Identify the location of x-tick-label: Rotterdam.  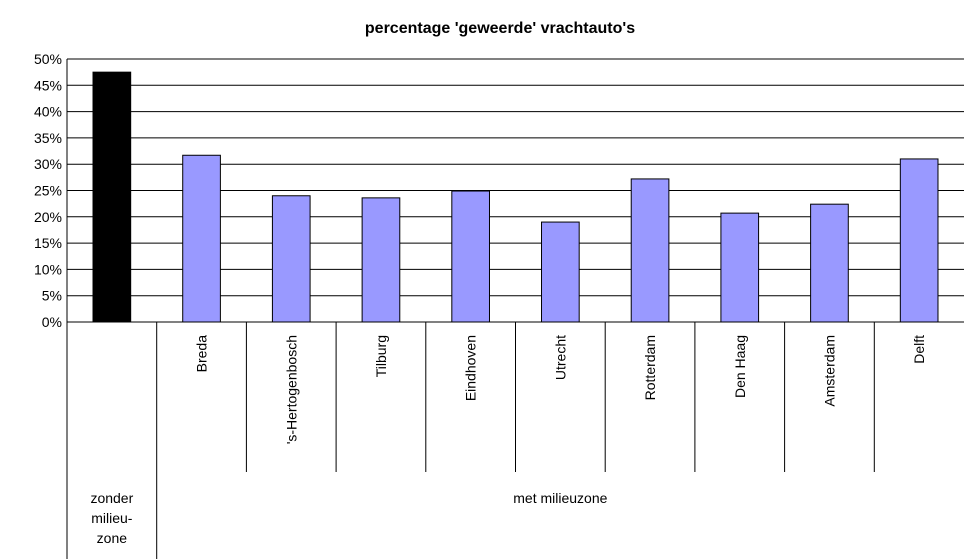
(650, 367).